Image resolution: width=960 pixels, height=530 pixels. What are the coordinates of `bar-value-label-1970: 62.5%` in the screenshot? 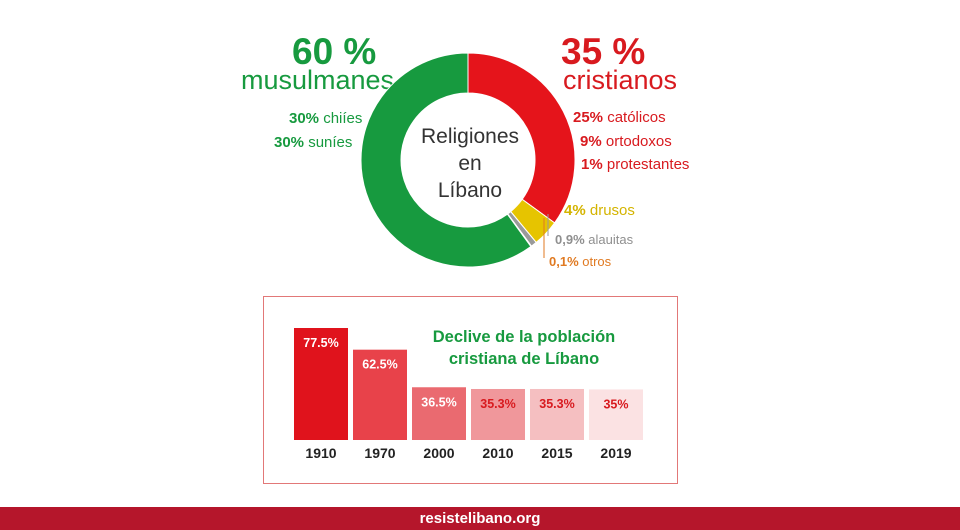 It's located at (379, 365).